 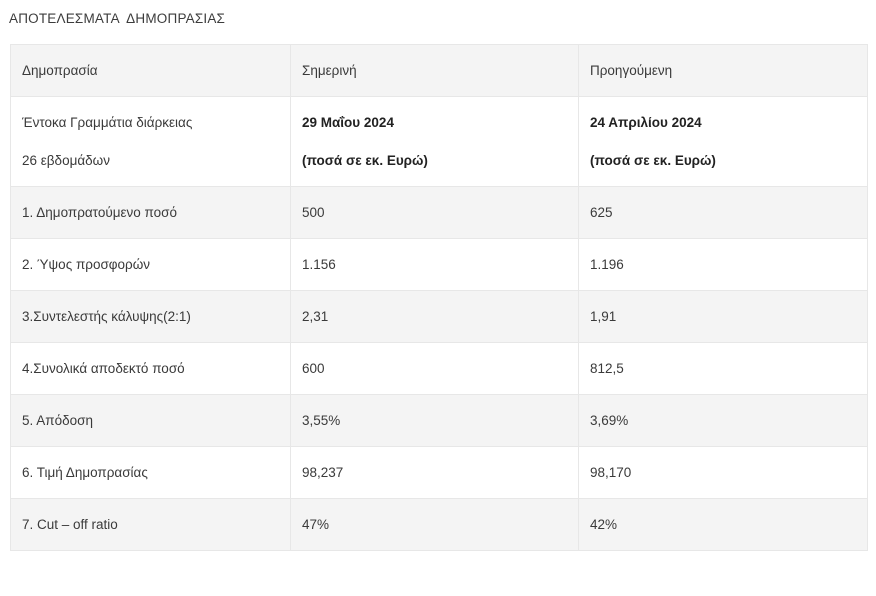 What do you see at coordinates (150, 368) in the screenshot?
I see `row-label-cell: 4.Συνολικά αποδεκτό ποσό` at bounding box center [150, 368].